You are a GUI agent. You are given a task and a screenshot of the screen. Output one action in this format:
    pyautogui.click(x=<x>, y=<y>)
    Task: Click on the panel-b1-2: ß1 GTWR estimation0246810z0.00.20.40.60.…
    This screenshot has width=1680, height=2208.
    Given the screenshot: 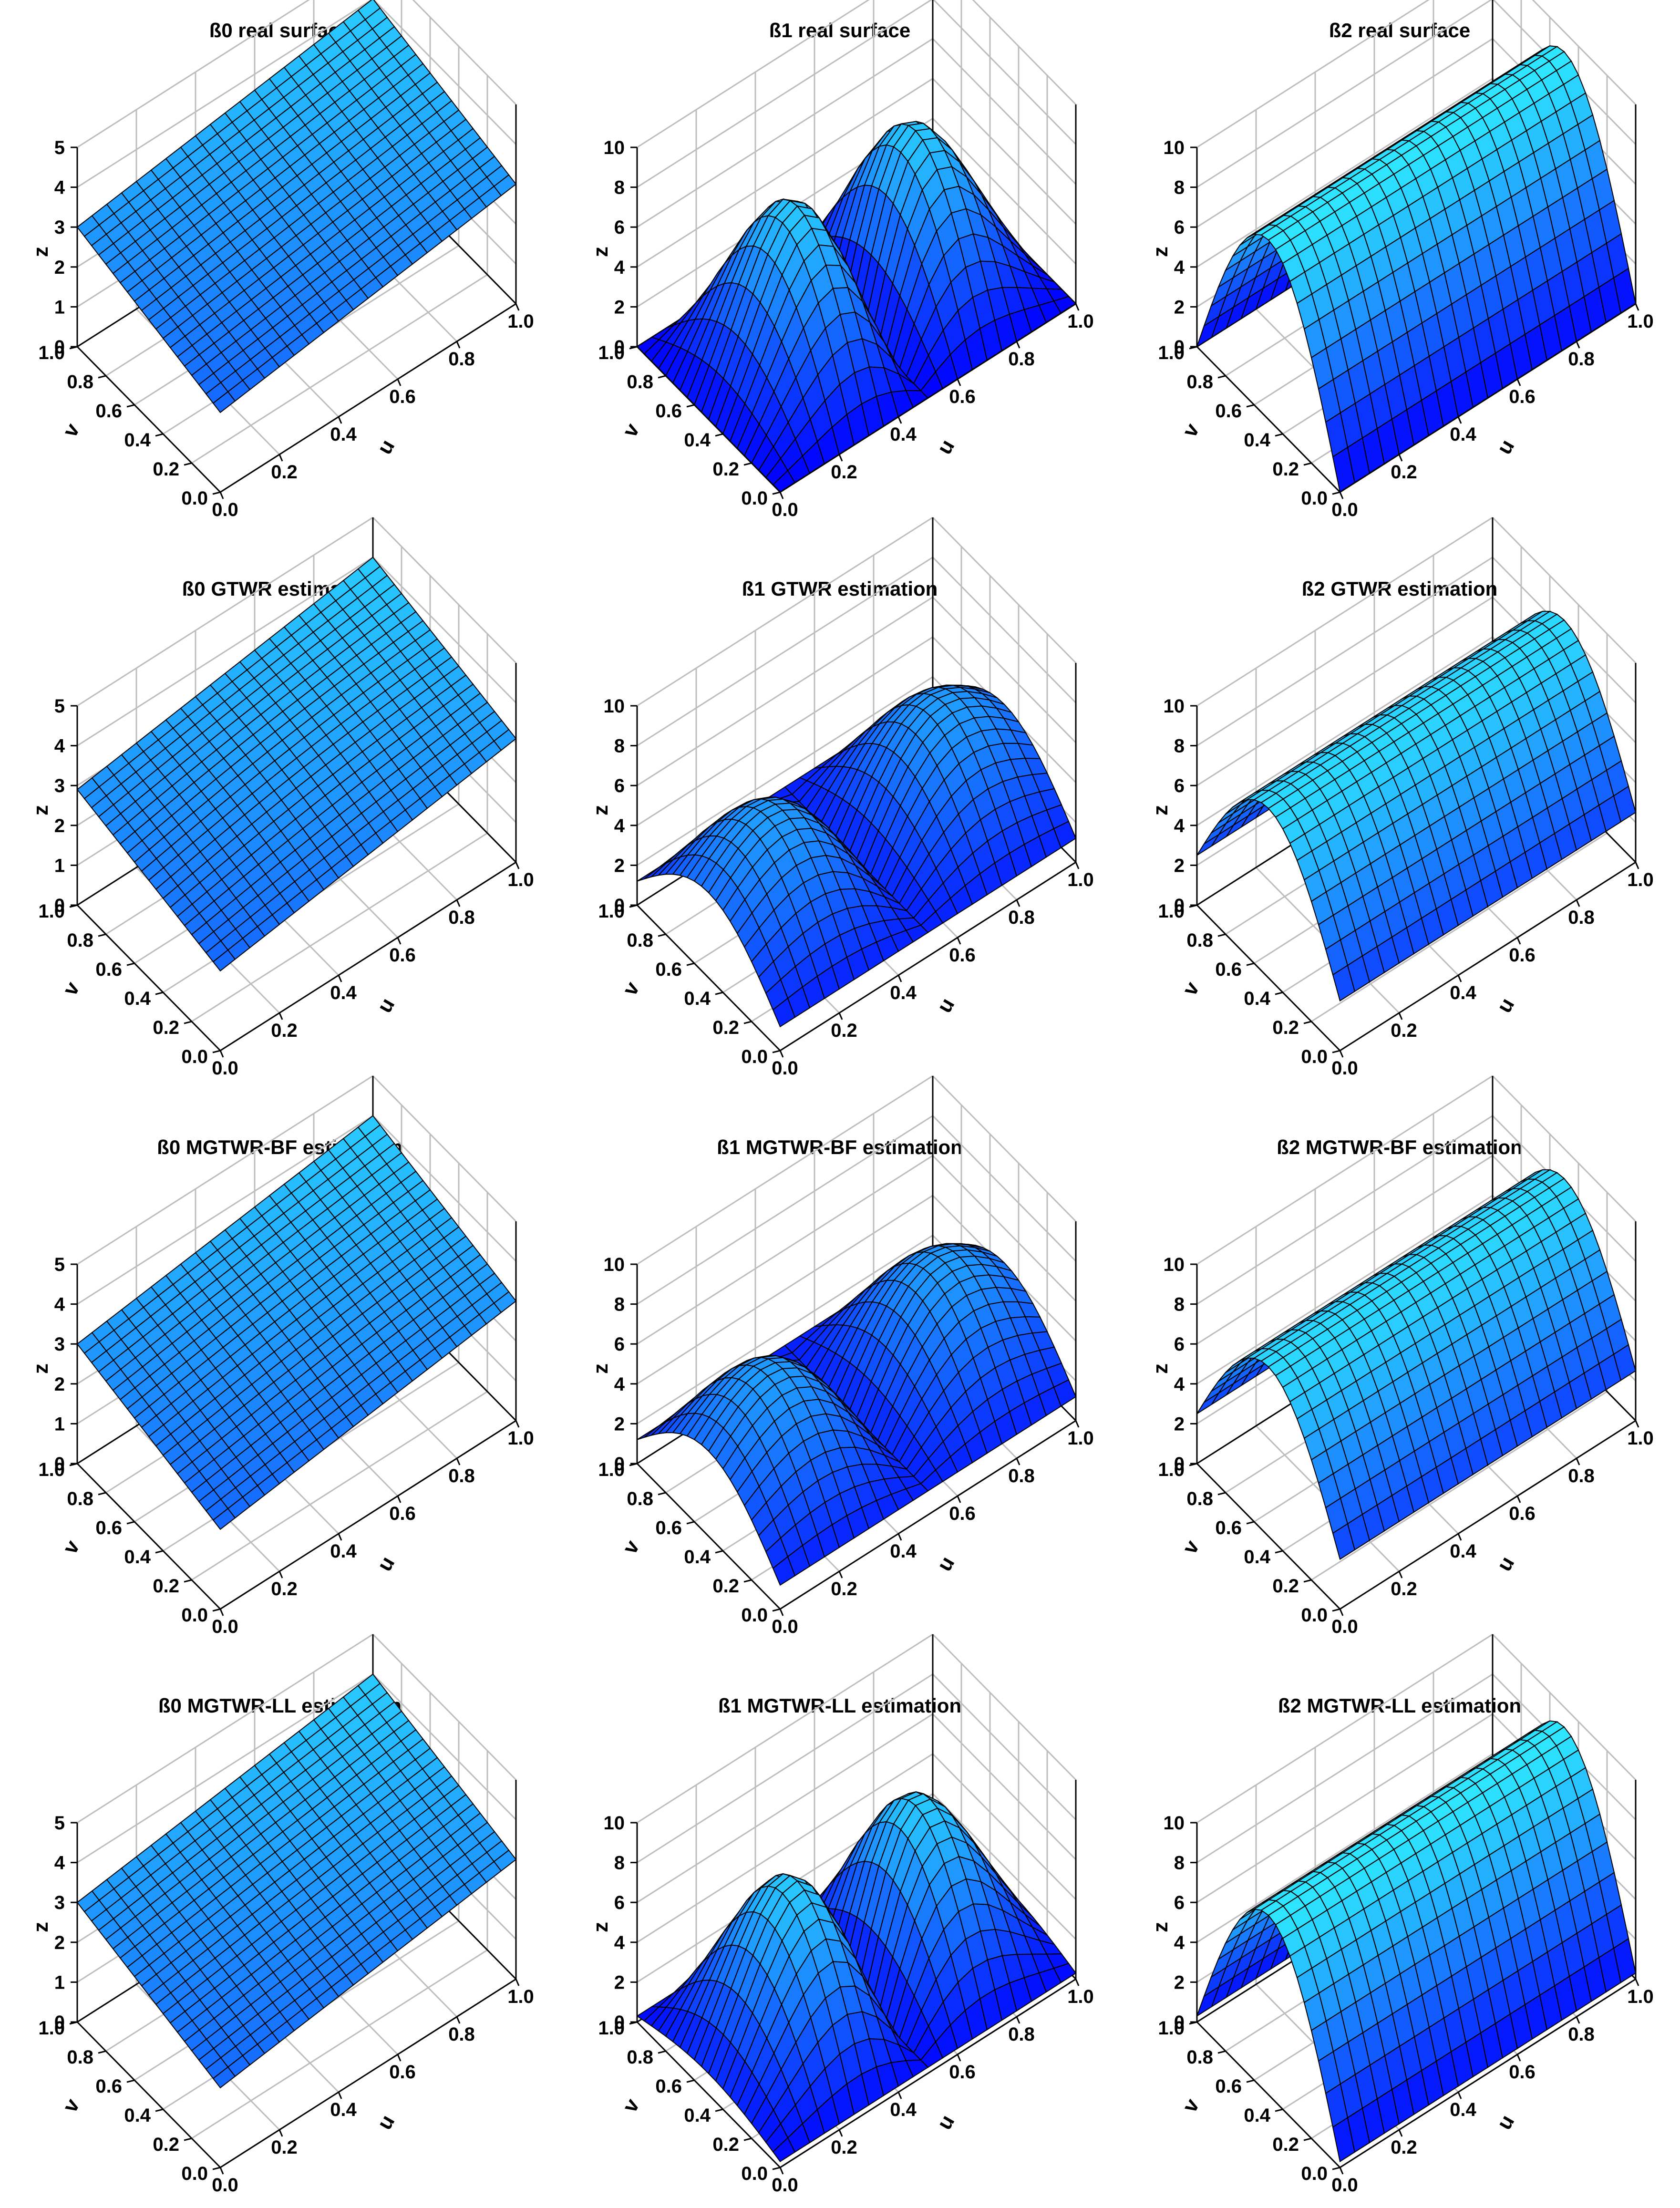 What is the action you would take?
    pyautogui.click(x=841, y=798)
    